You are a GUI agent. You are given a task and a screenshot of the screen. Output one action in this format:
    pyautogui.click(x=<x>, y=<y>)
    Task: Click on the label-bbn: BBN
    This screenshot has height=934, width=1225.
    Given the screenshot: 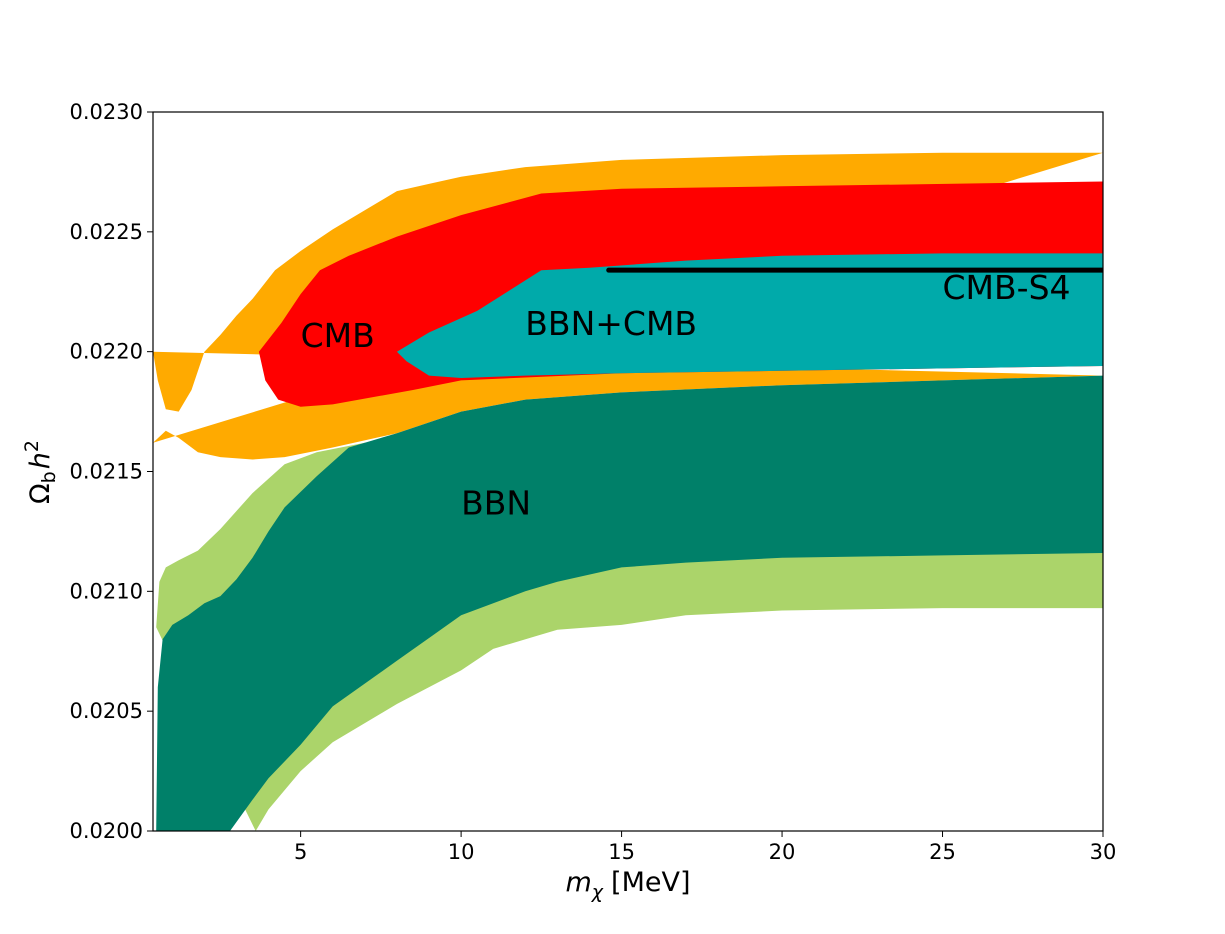 What is the action you would take?
    pyautogui.click(x=496, y=503)
    